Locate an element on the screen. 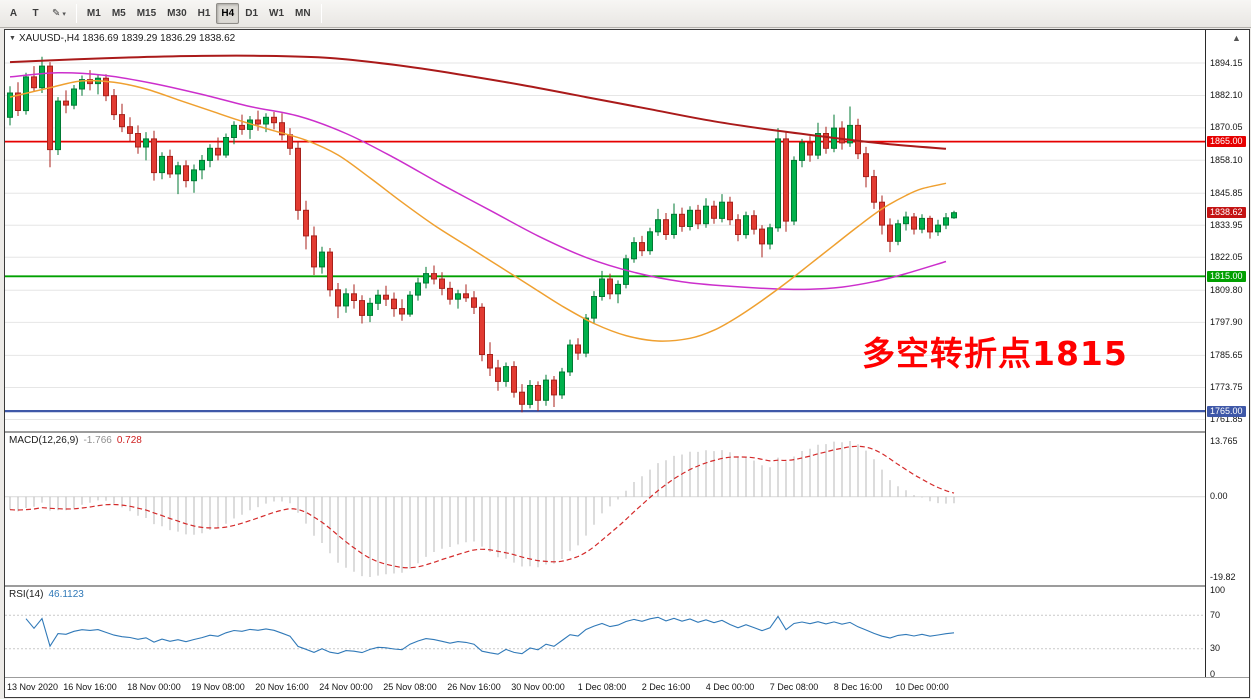 The height and width of the screenshot is (699, 1251). chevron-down-icon: ▾ is located at coordinates (64, 14).